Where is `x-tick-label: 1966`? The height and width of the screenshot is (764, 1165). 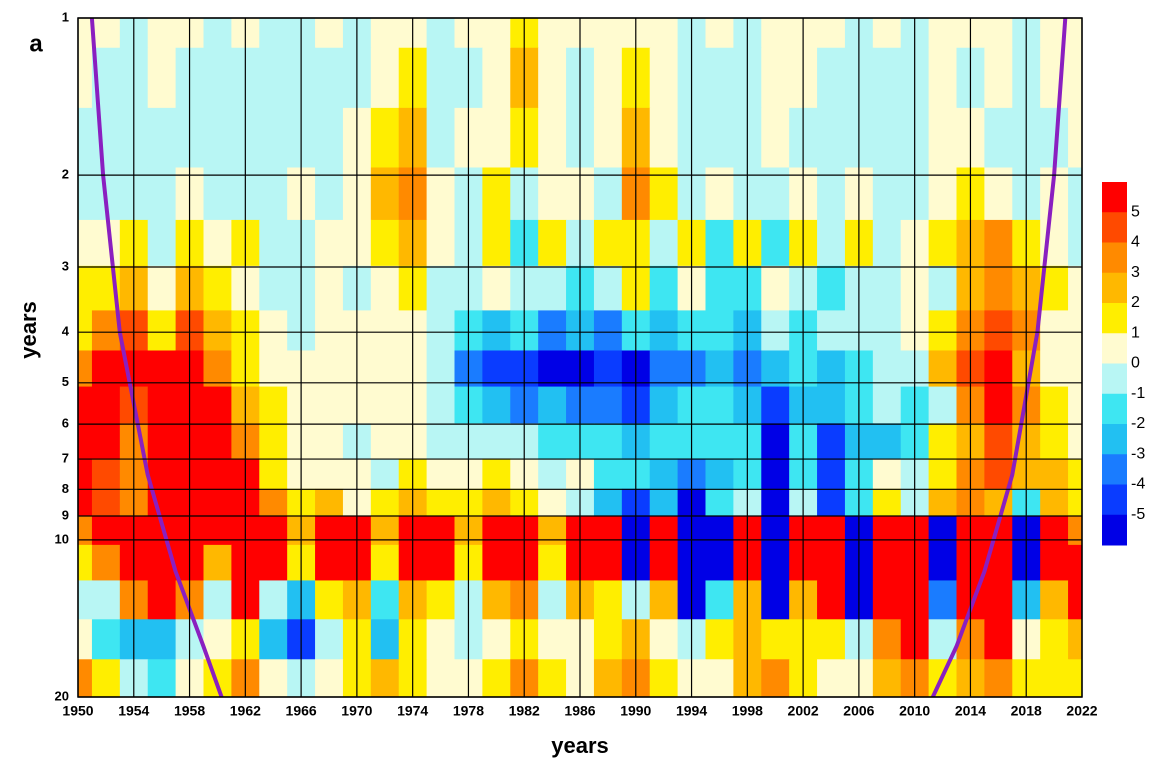
x-tick-label: 1966 is located at coordinates (301, 711).